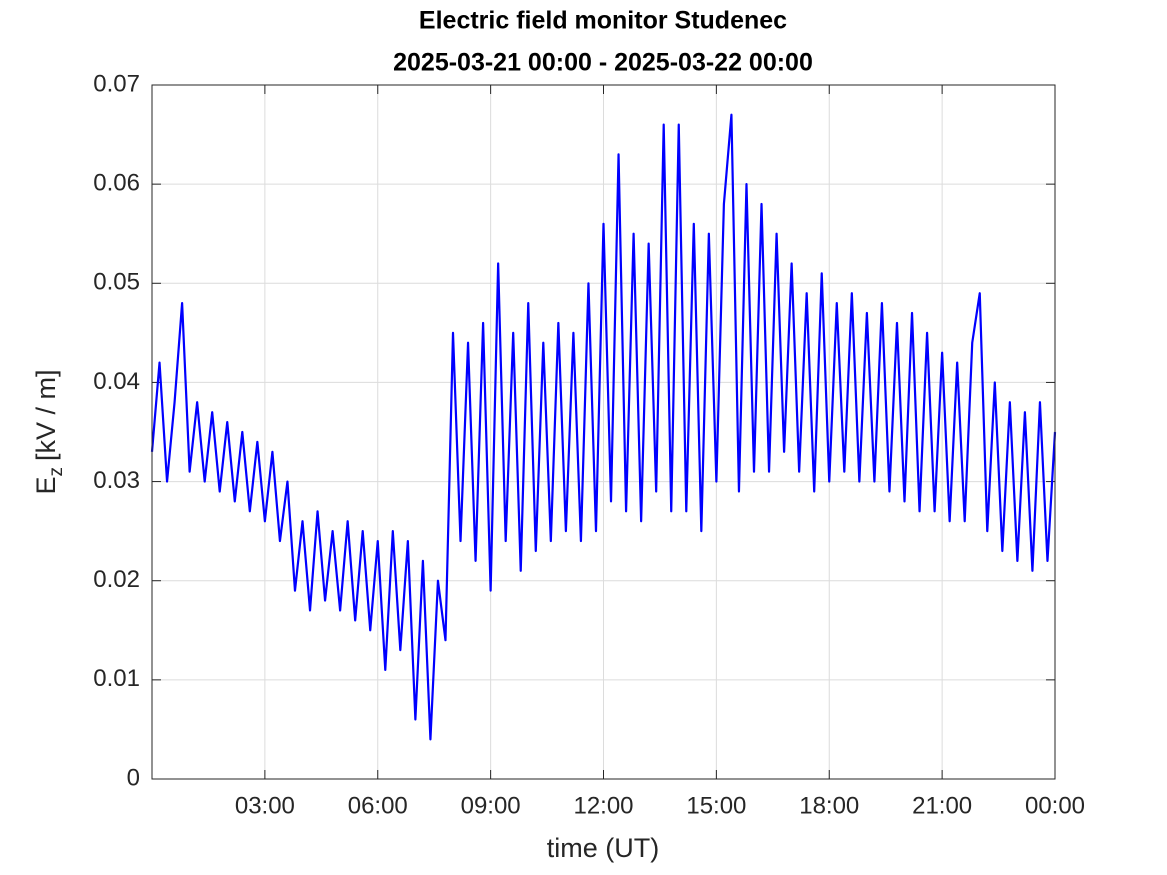  I want to click on y-label-symbol: E, so click(46, 486).